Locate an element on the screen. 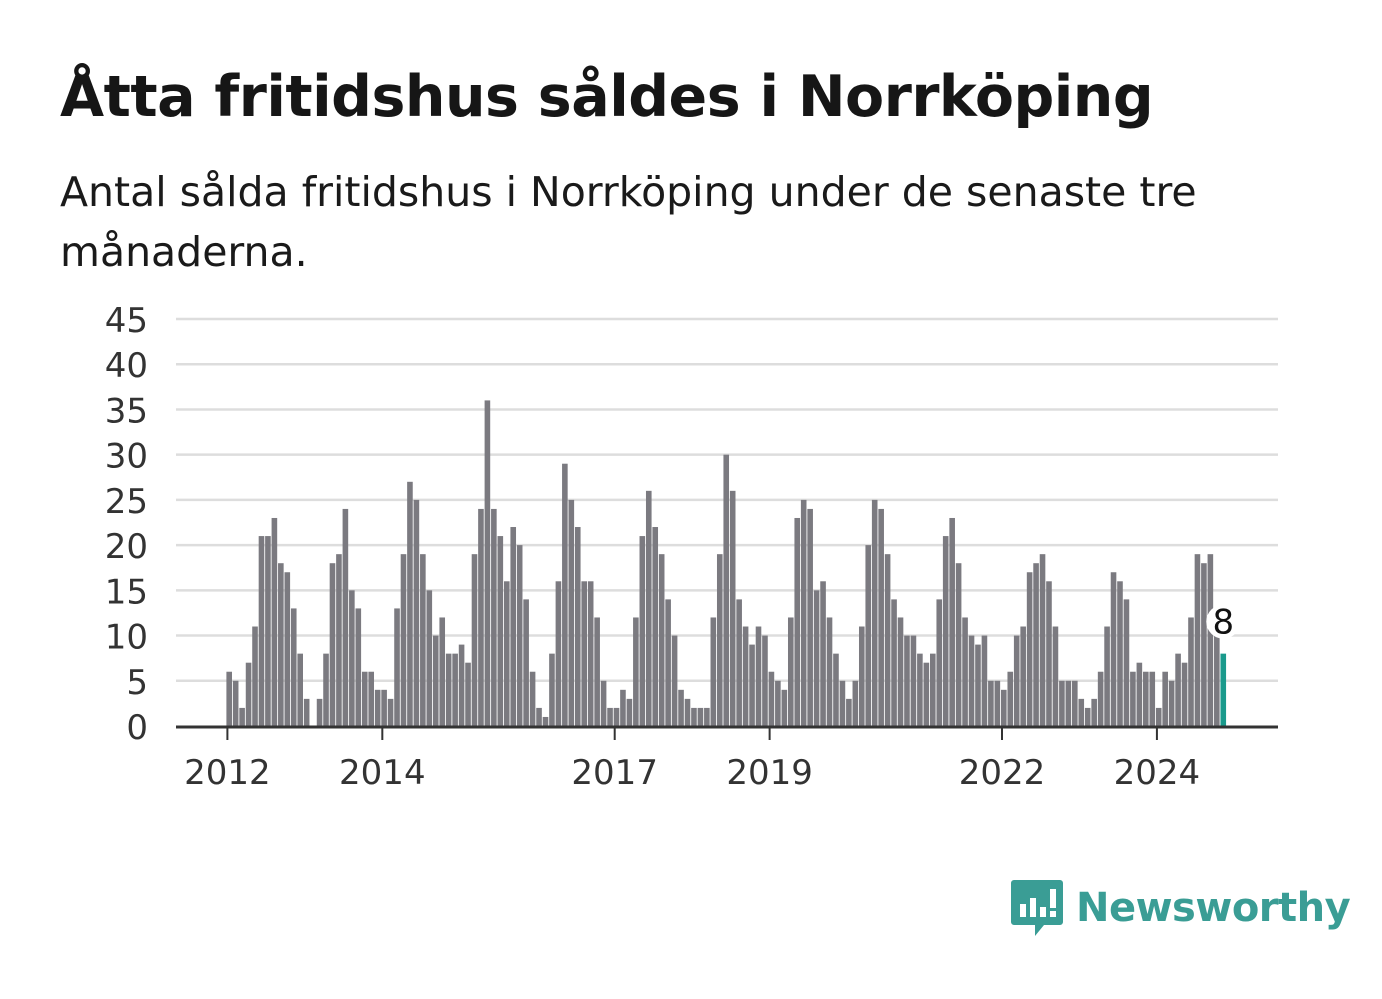 The image size is (1382, 999). x-tick-label: 2022 is located at coordinates (1002, 773).